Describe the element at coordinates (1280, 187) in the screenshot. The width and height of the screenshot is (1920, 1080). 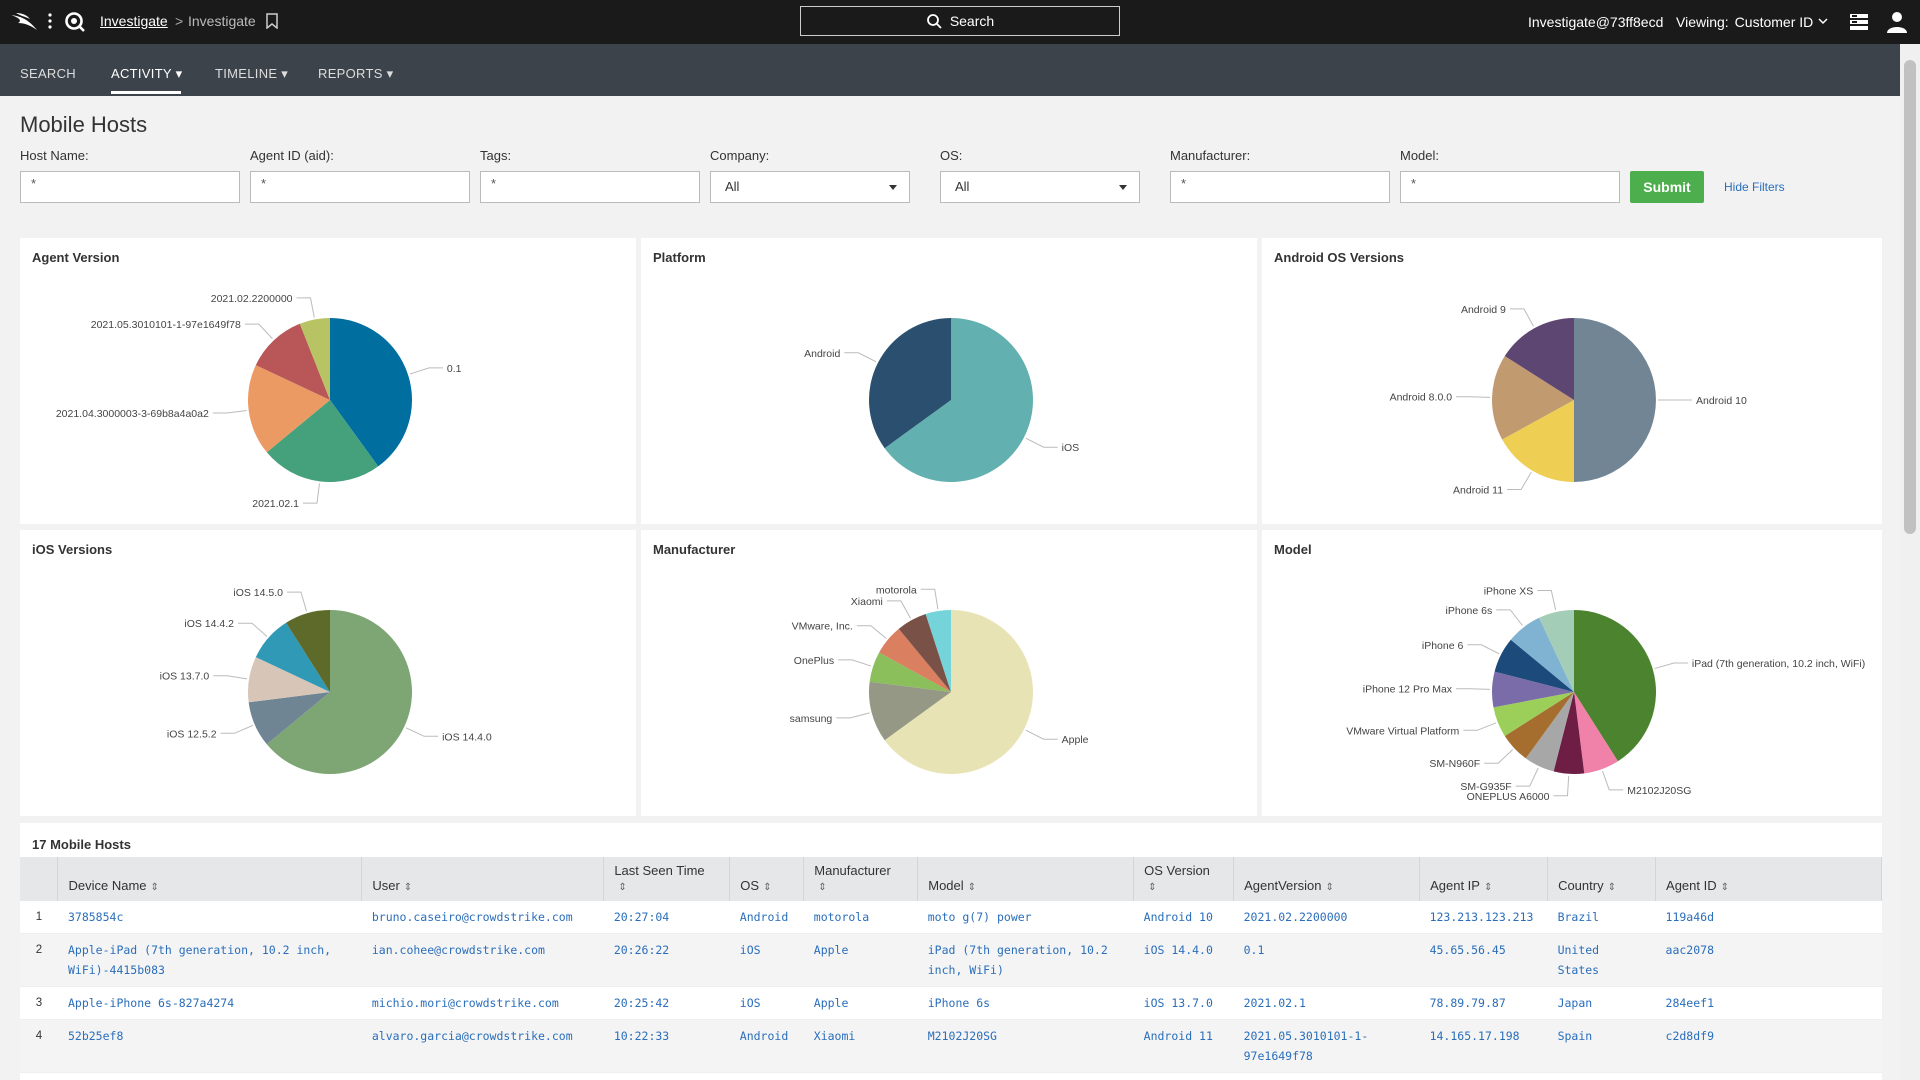
I see `manufacturer-input: *` at that location.